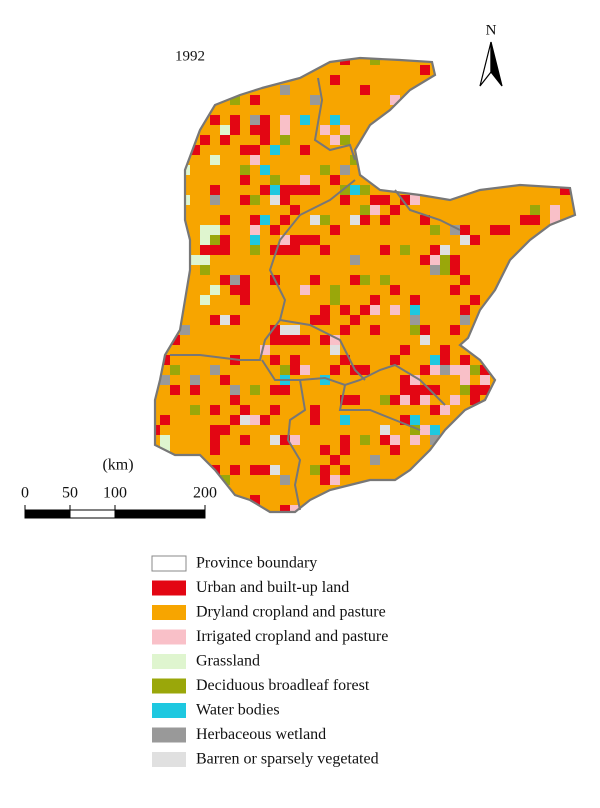  I want to click on scale-tick-label: 0, so click(25, 493).